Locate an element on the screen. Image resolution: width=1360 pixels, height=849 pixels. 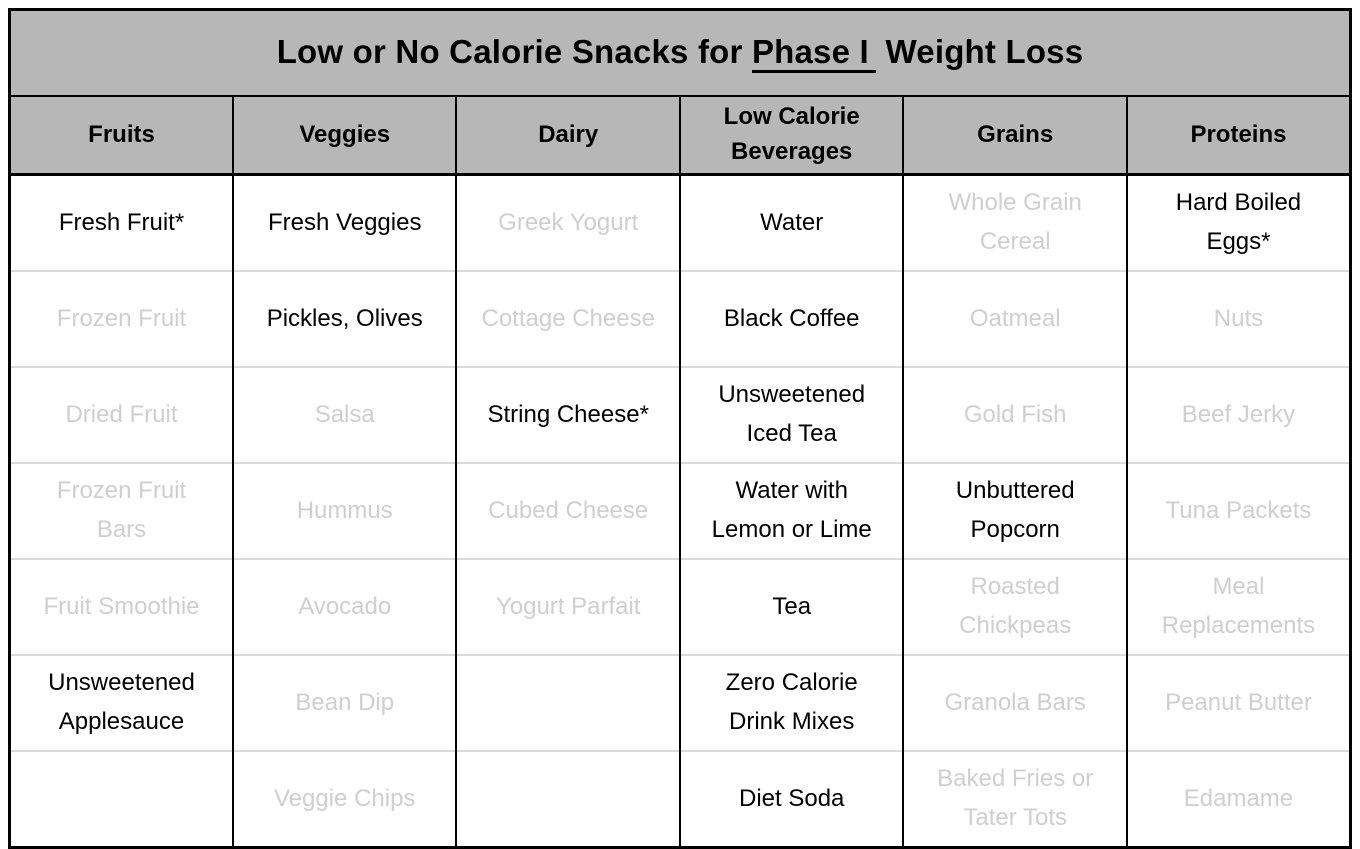
cell-r3-proteins: Beef Jerky is located at coordinates (1238, 414).